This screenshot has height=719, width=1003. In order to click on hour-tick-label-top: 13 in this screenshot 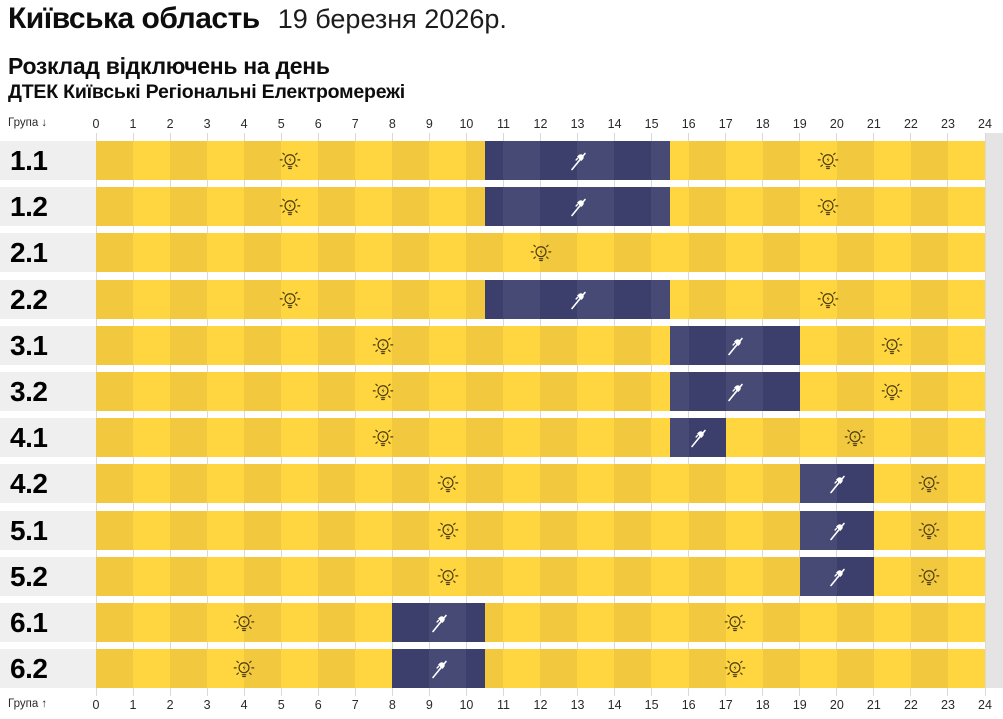, I will do `click(577, 124)`.